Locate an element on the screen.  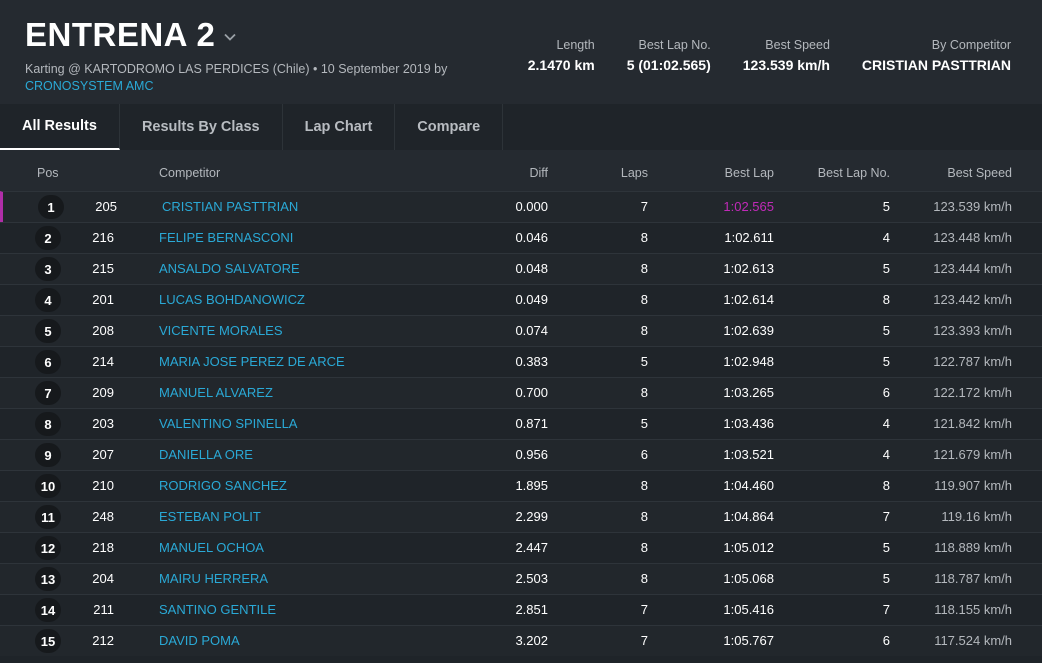
position-badge: 14 is located at coordinates (48, 610).